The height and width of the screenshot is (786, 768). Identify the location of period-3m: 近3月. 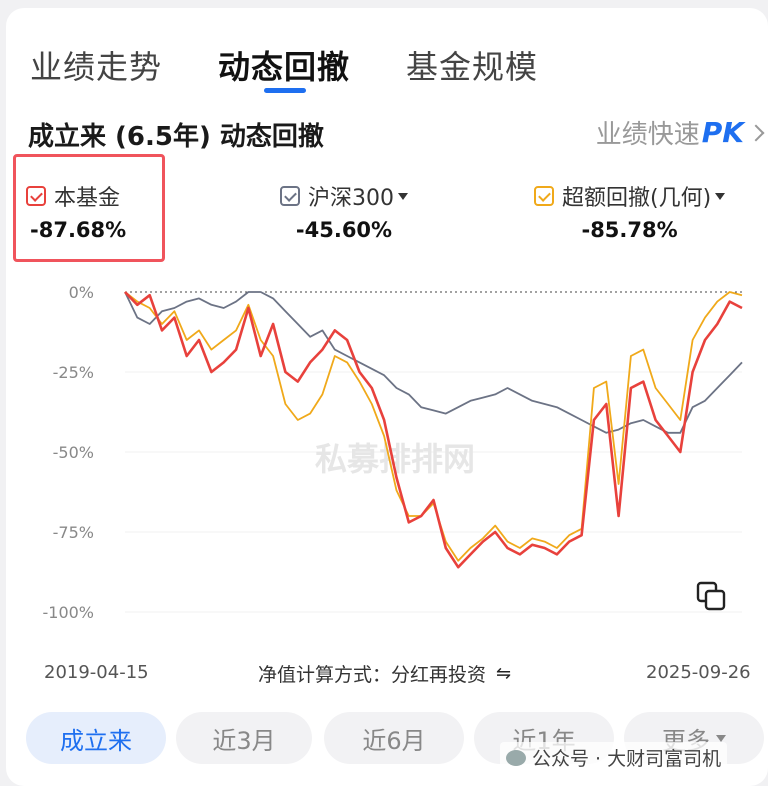
(244, 738).